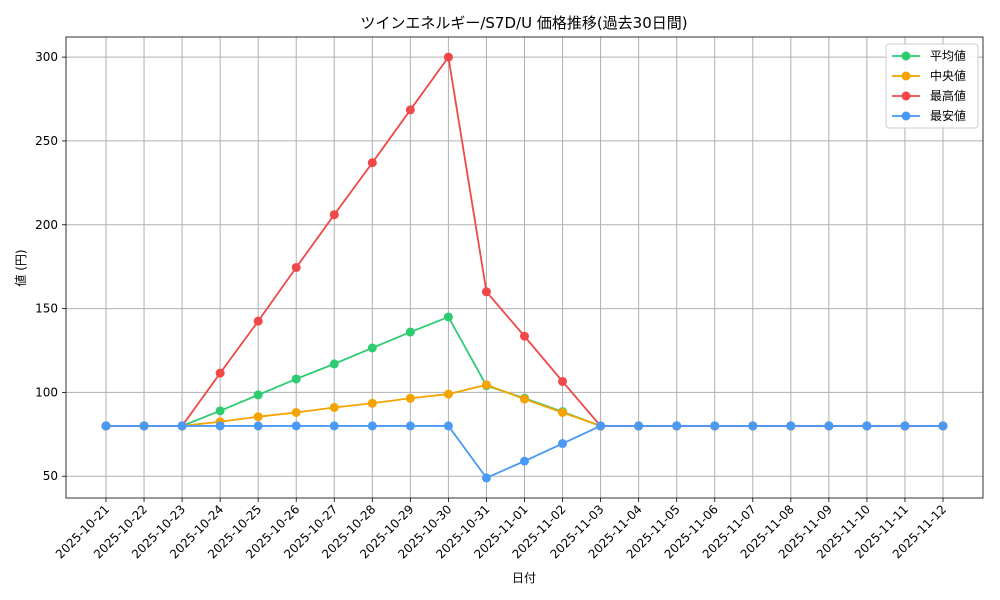  What do you see at coordinates (46, 57) in the screenshot?
I see `y-tick-label: 300` at bounding box center [46, 57].